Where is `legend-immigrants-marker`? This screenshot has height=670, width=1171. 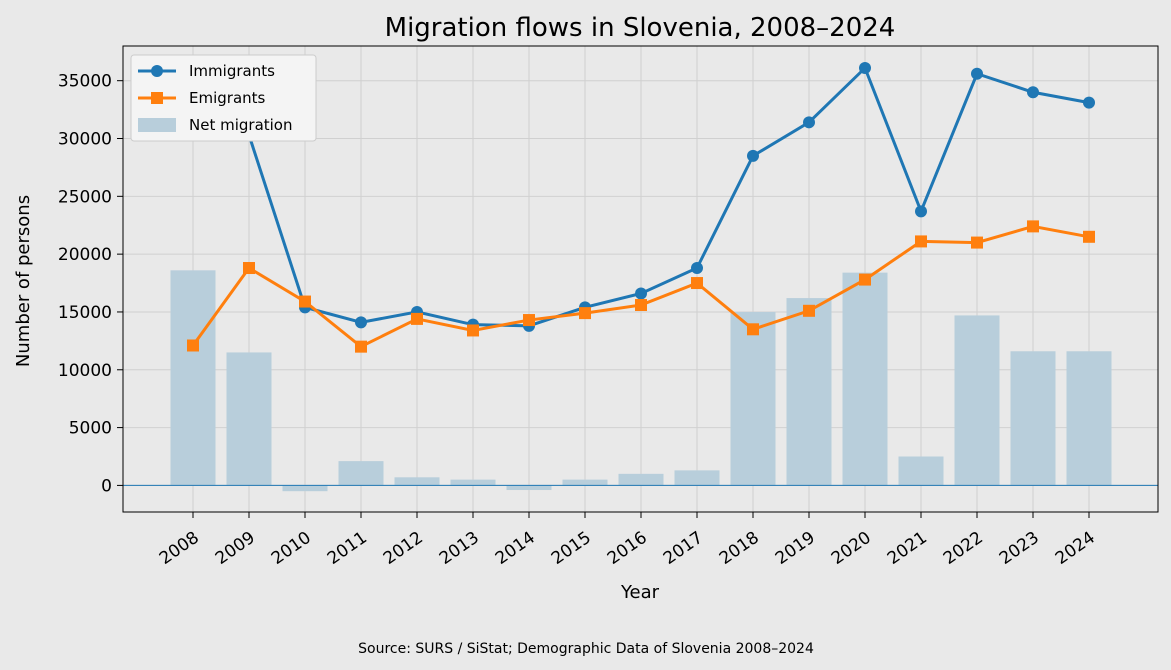
legend-immigrants-marker is located at coordinates (157, 71).